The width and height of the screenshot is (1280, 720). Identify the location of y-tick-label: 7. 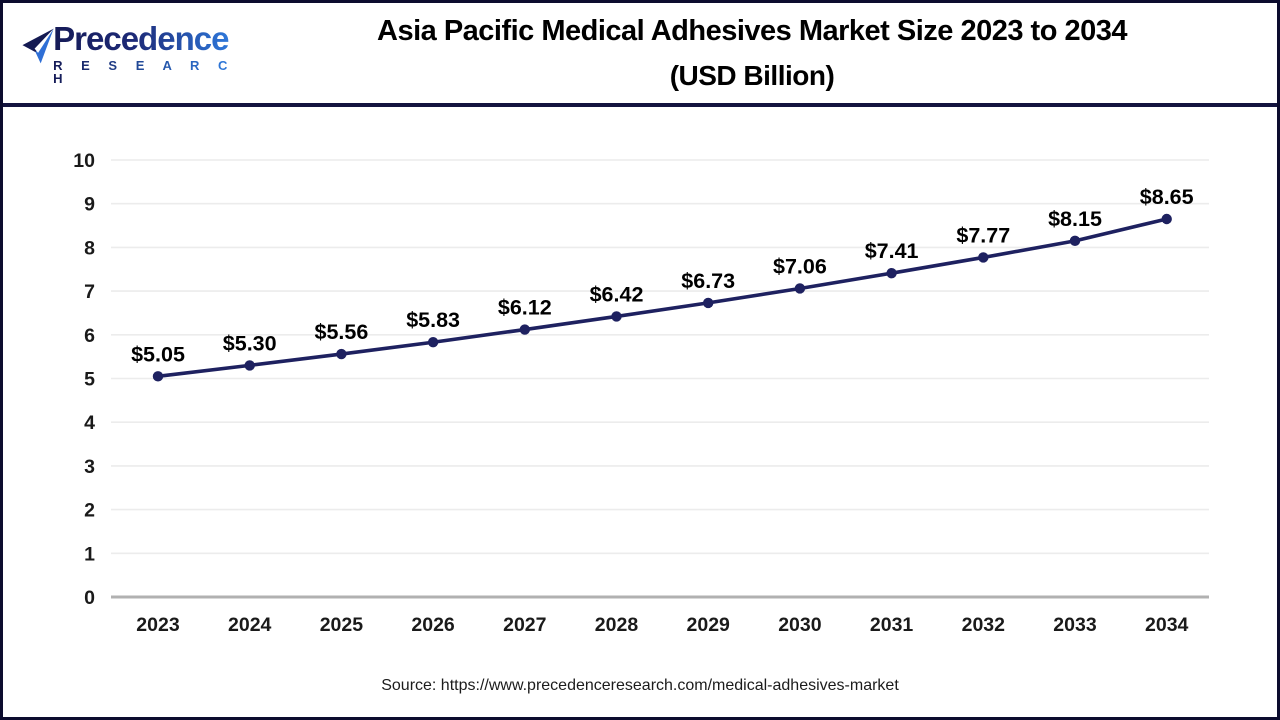
(89, 292).